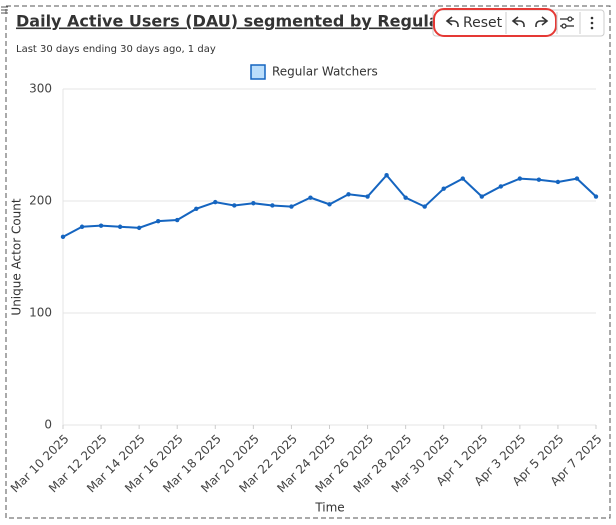 Image resolution: width=616 pixels, height=525 pixels. Describe the element at coordinates (40, 201) in the screenshot. I see `y-tick-label: 200` at that location.